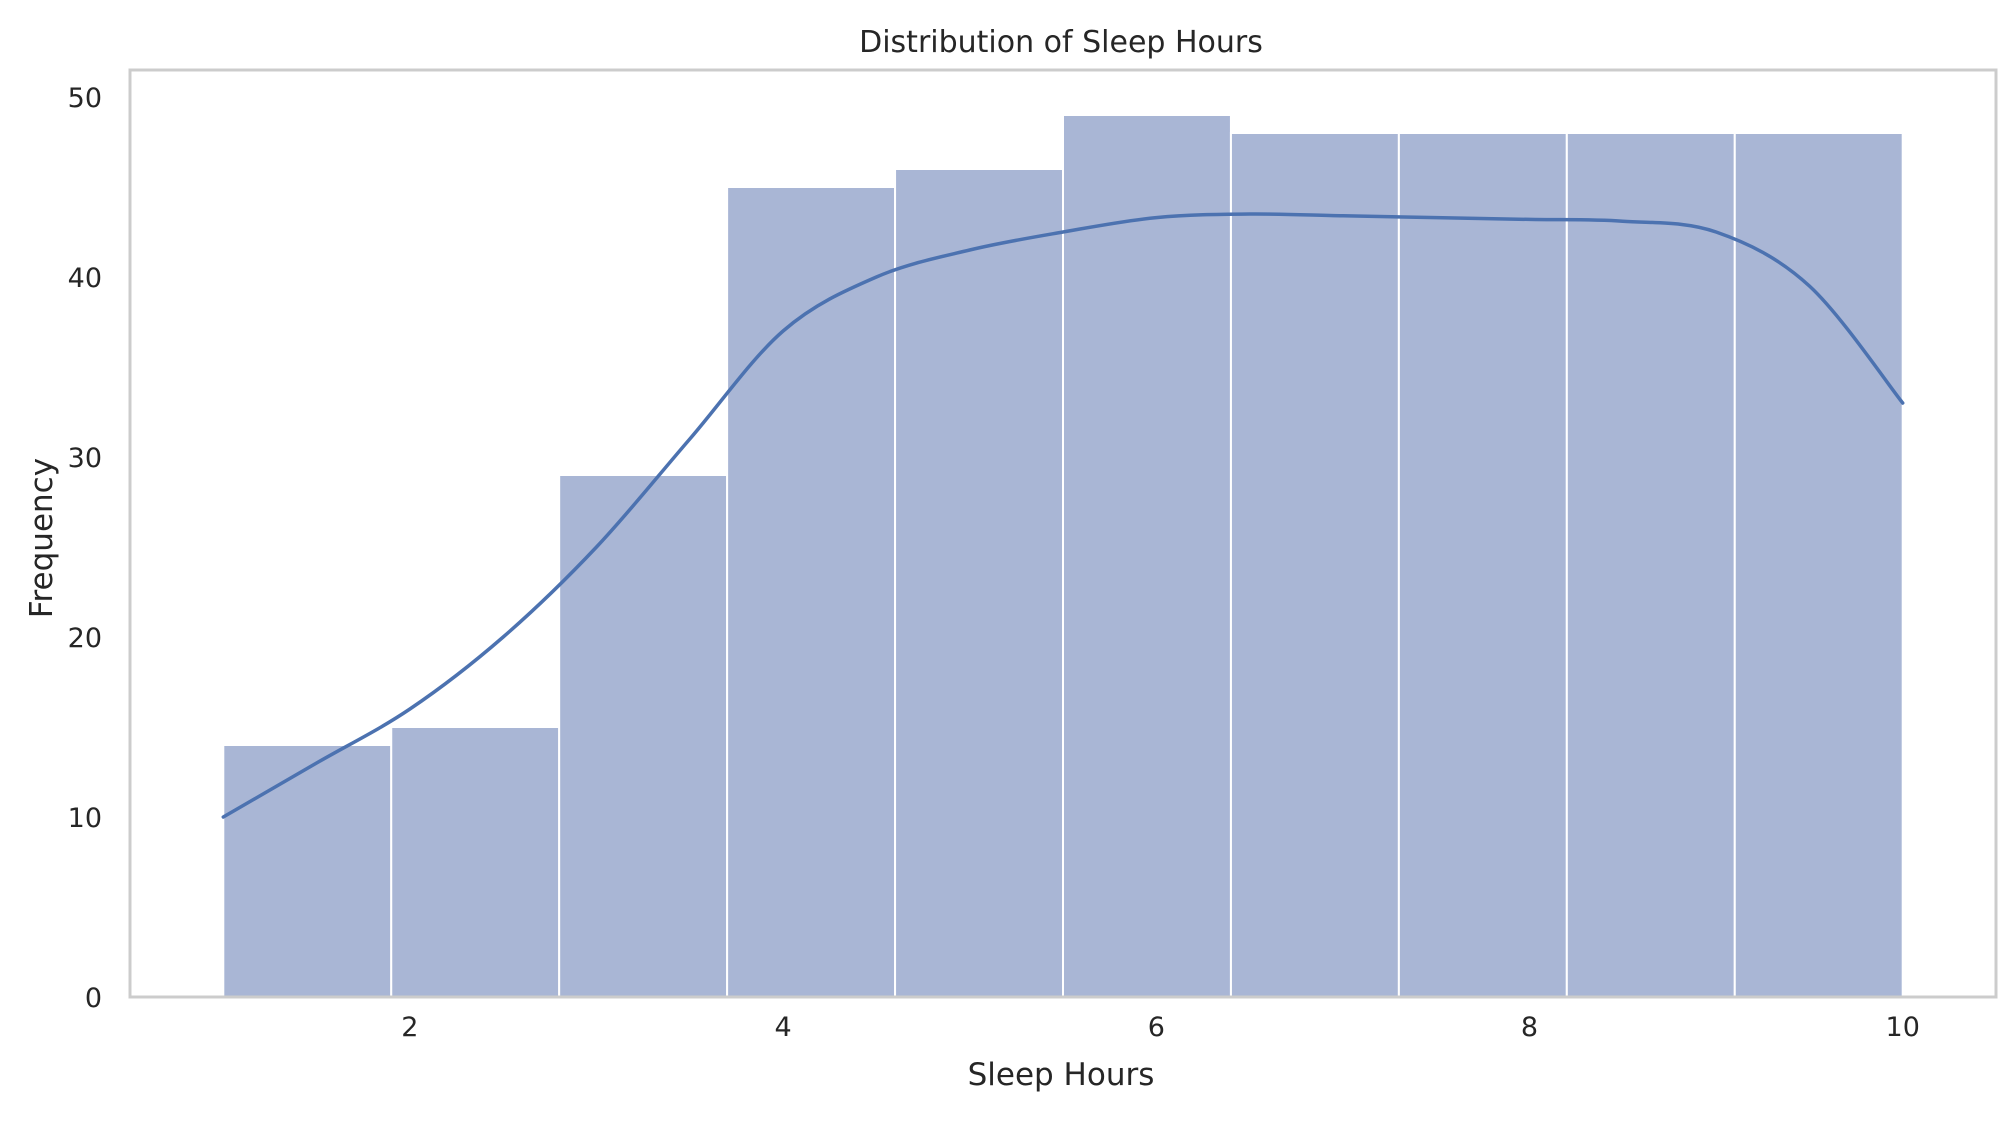 This screenshot has width=2014, height=1148. Describe the element at coordinates (93, 998) in the screenshot. I see `y-tick-label-0: 0` at that location.